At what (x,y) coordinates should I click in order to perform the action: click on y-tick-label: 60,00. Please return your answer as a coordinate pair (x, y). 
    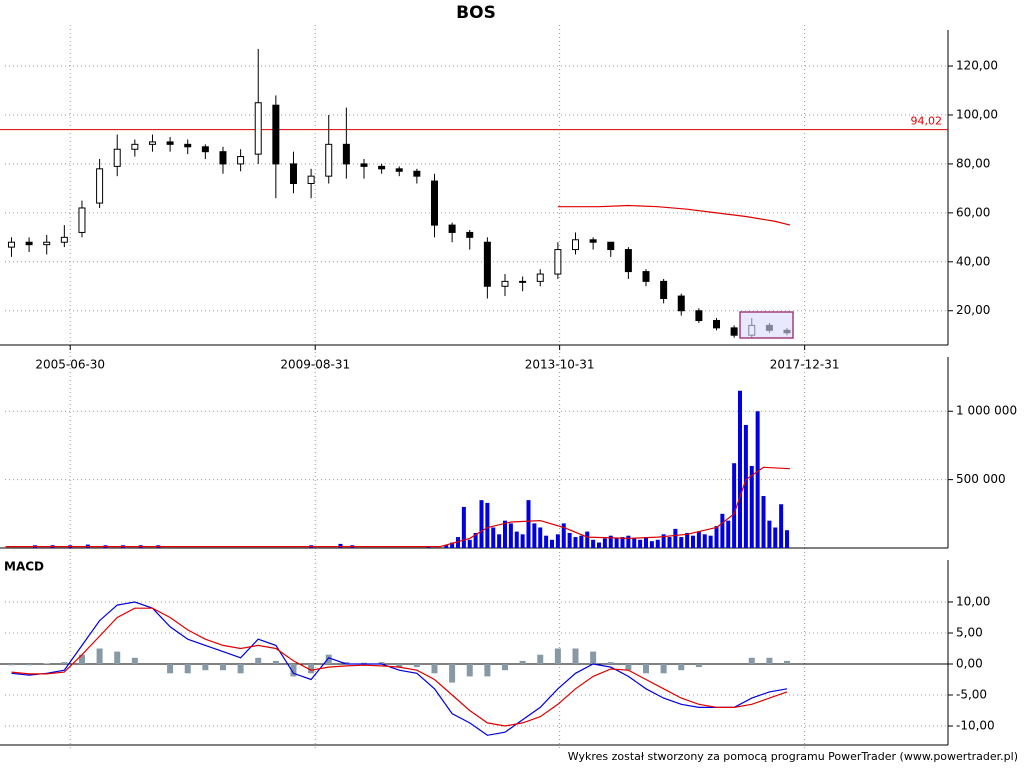
    Looking at the image, I should click on (973, 212).